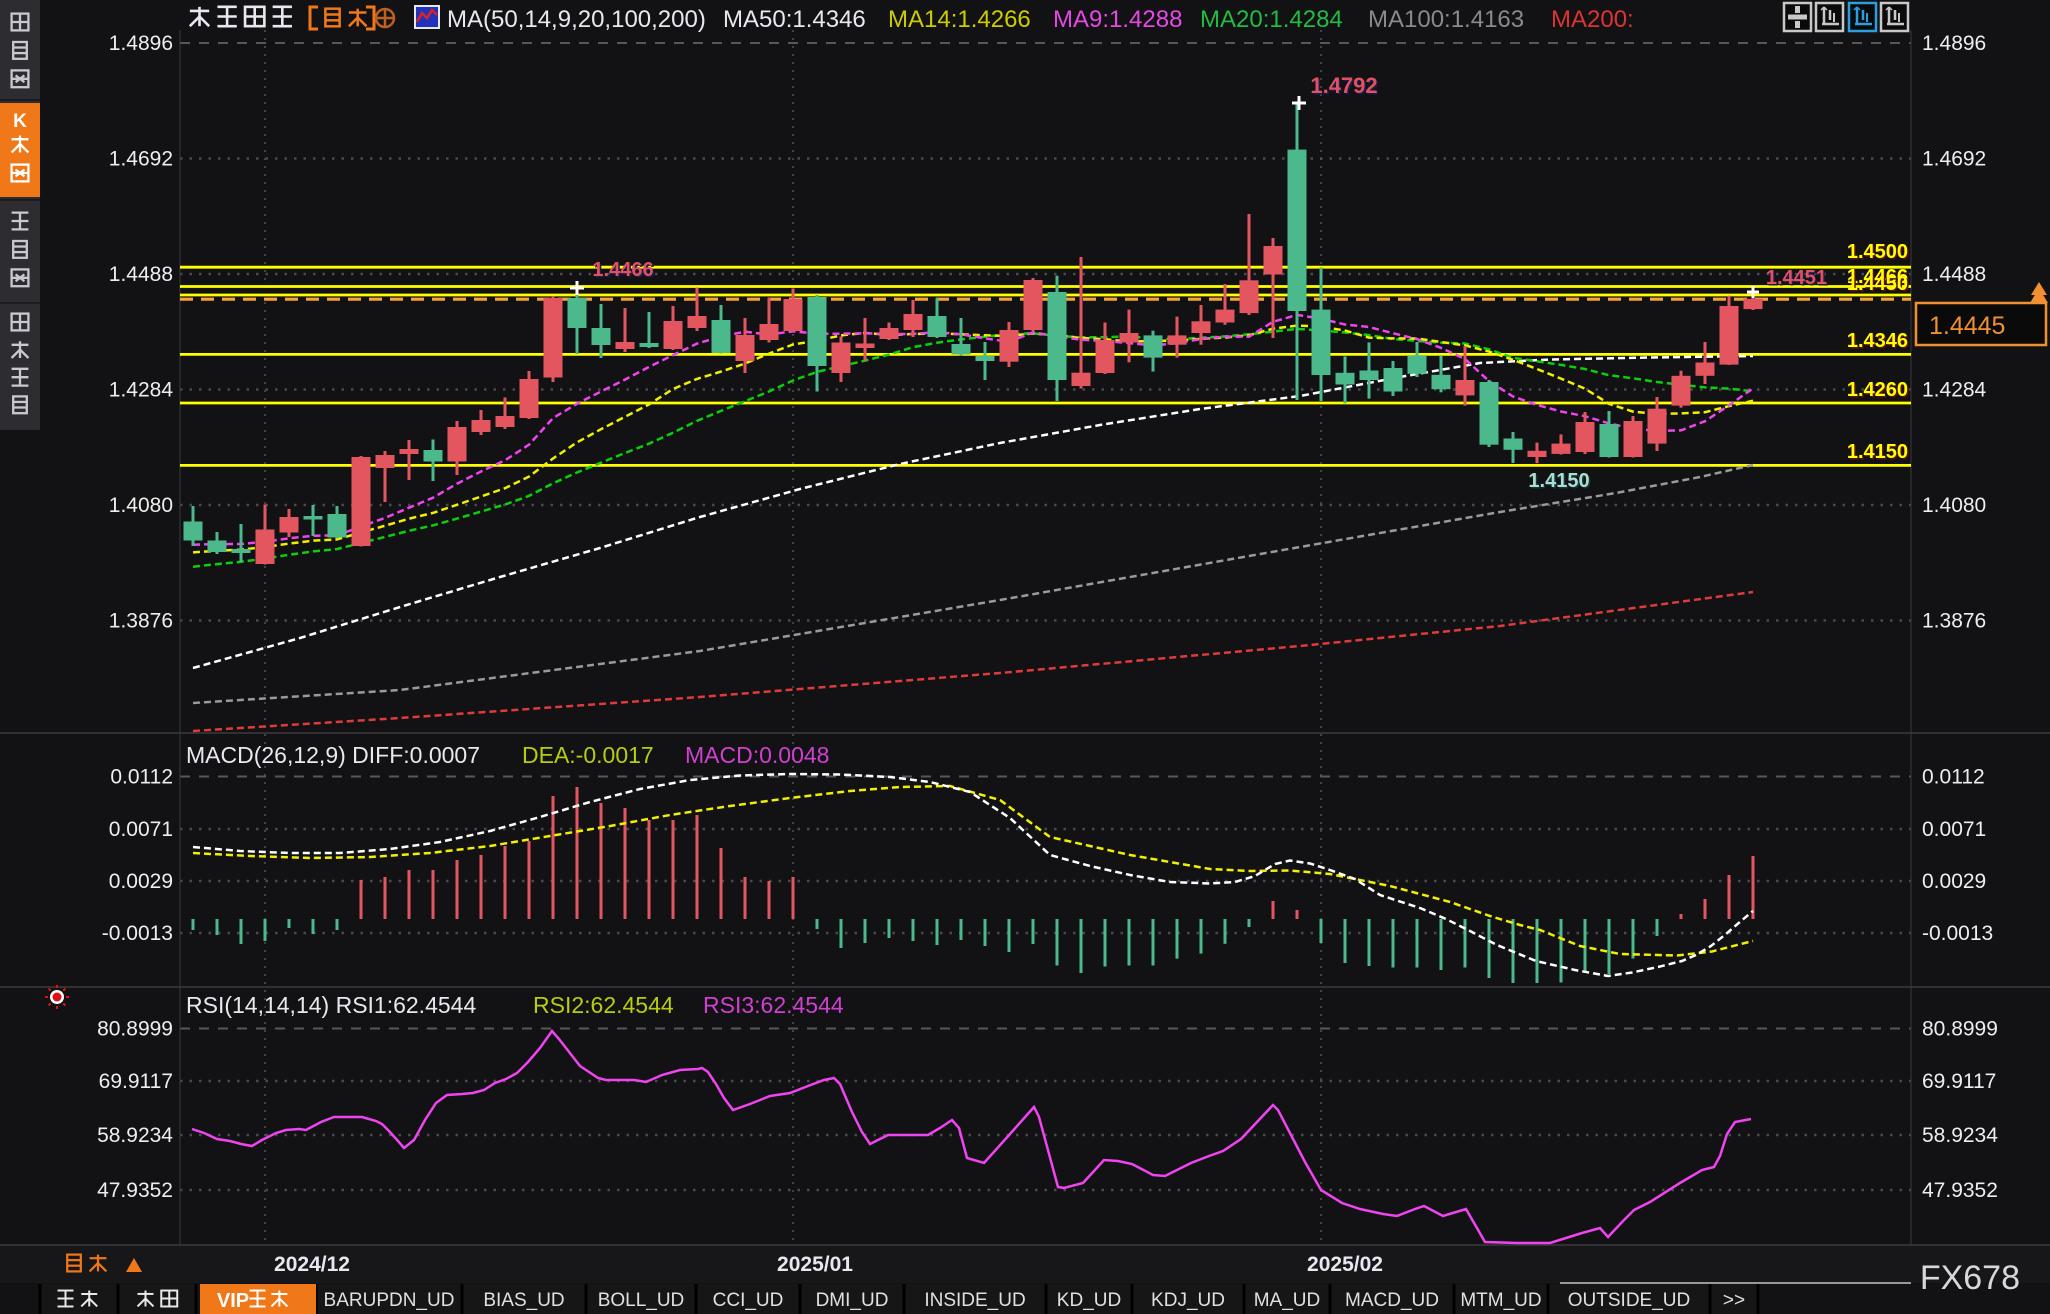 The height and width of the screenshot is (1314, 2050). I want to click on svg-text: BOLL_UD, so click(641, 1300).